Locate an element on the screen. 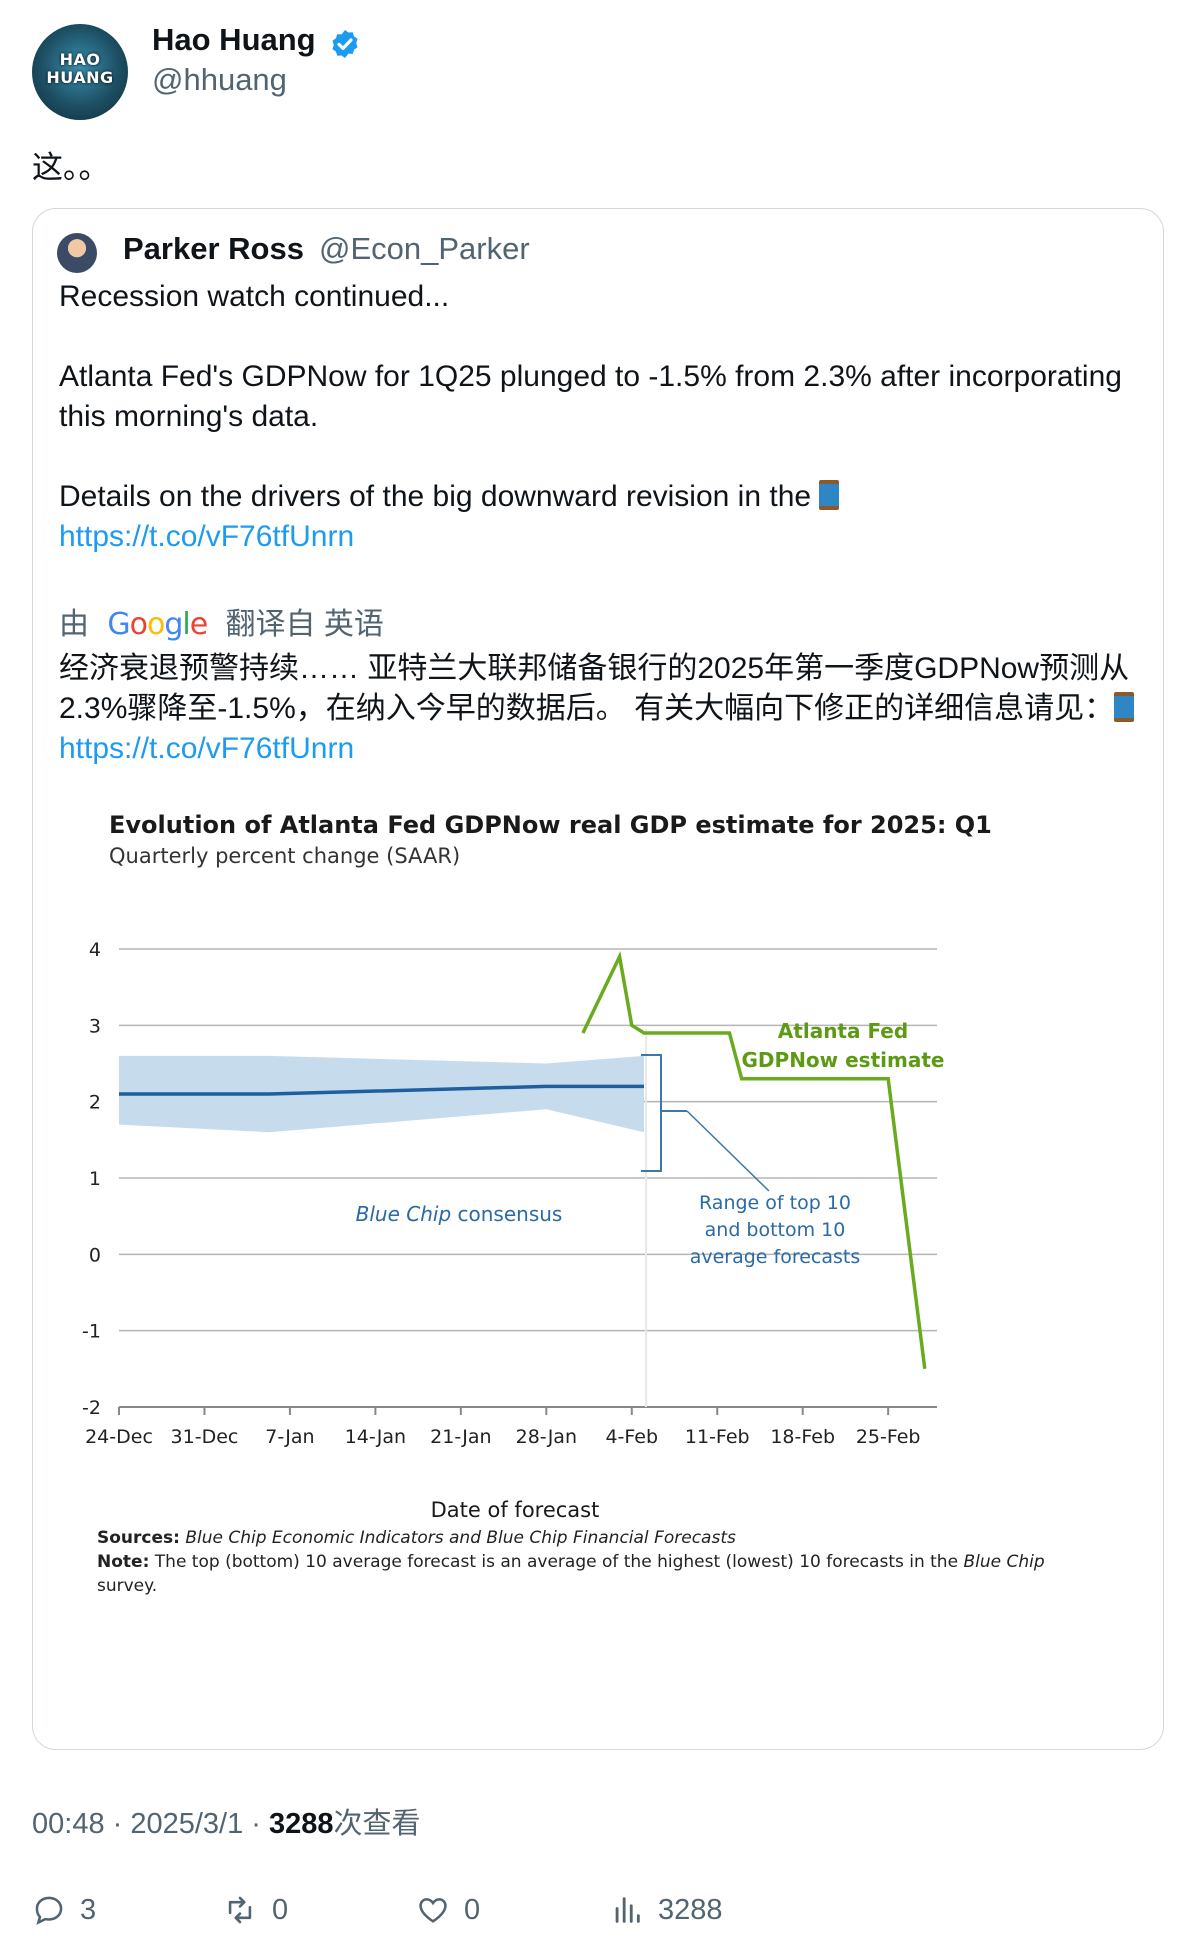 The width and height of the screenshot is (1196, 1950). avatar-text: HAO HUANG is located at coordinates (80, 69).